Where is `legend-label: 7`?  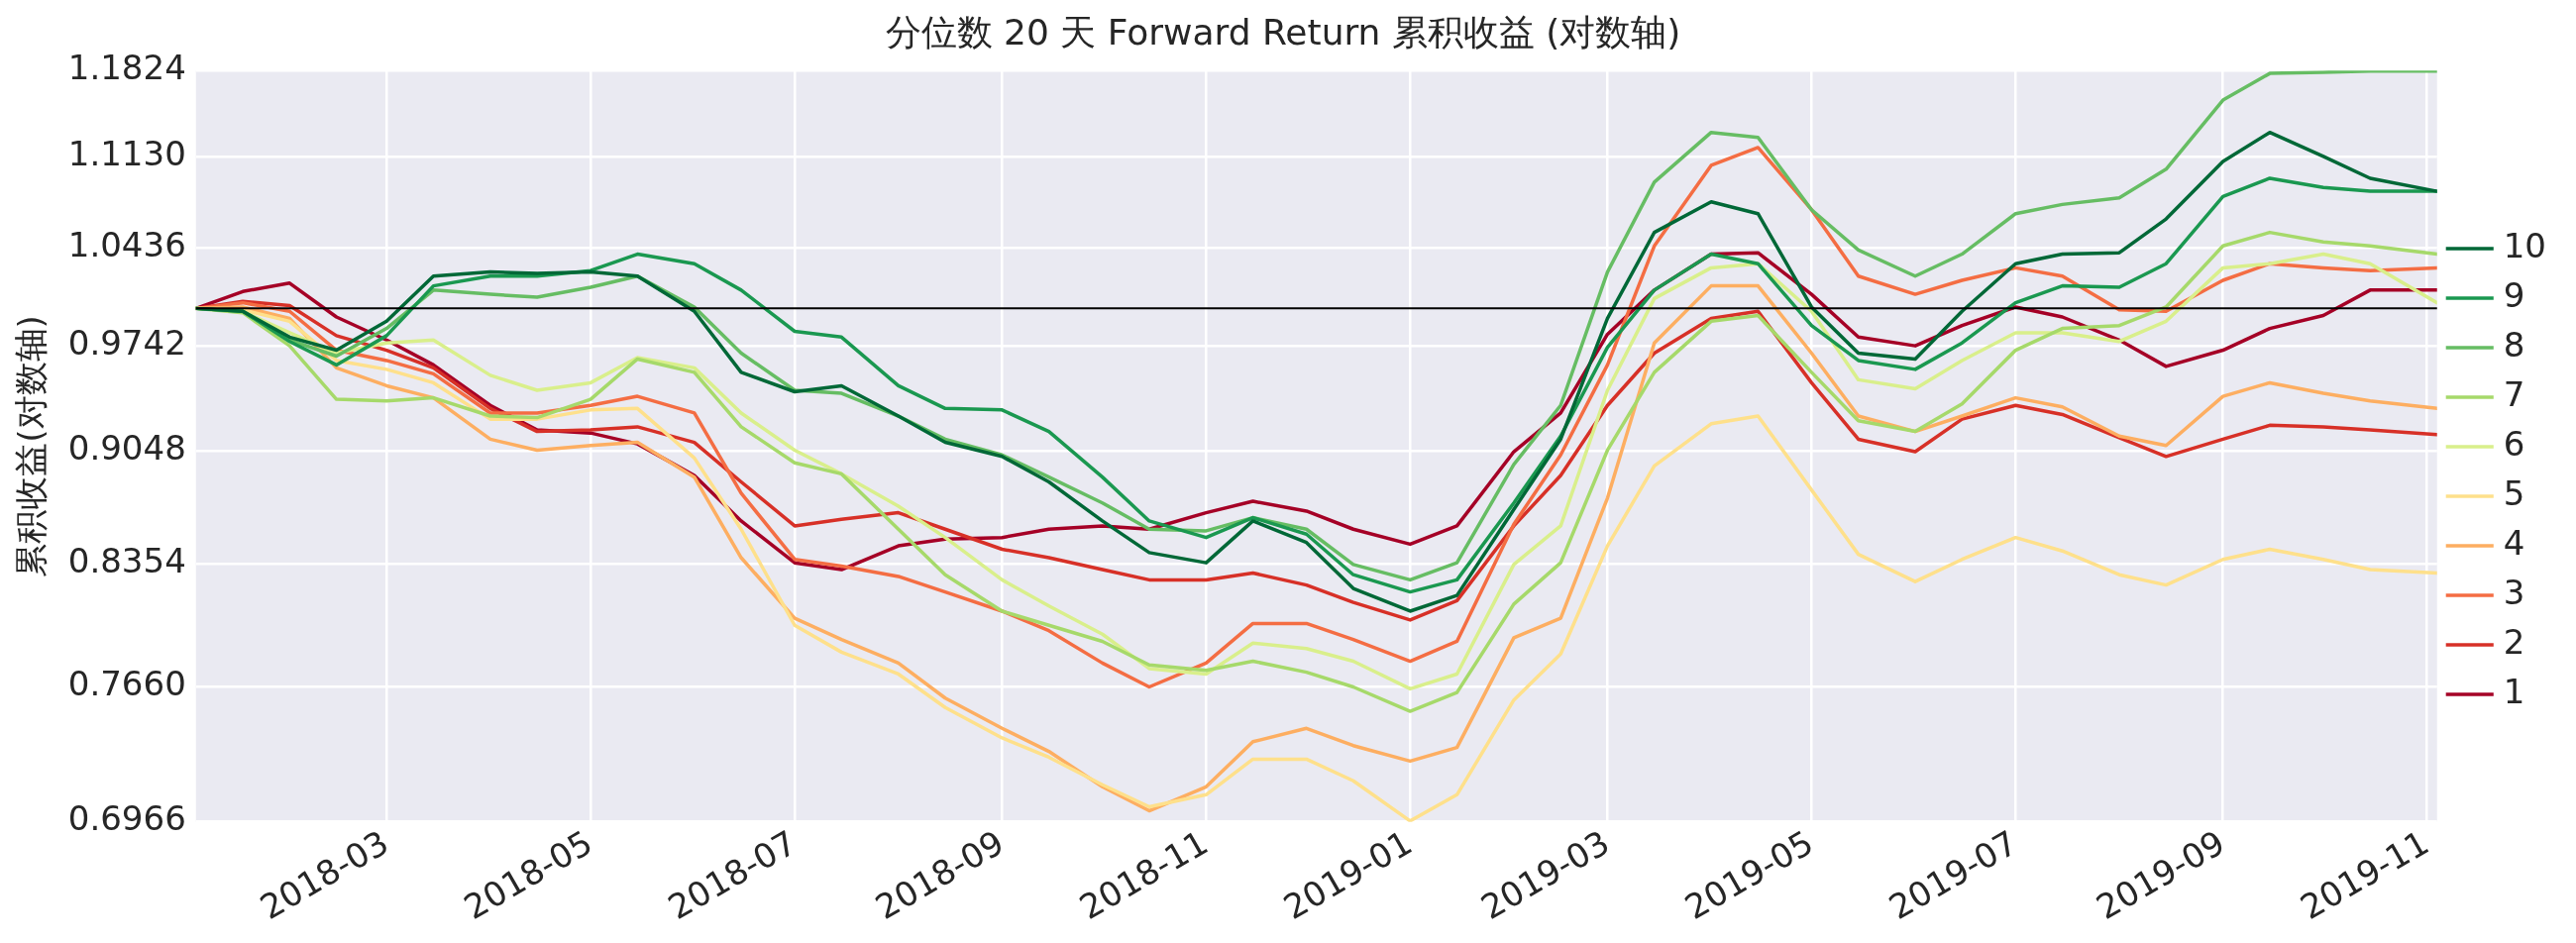 legend-label: 7 is located at coordinates (2514, 394).